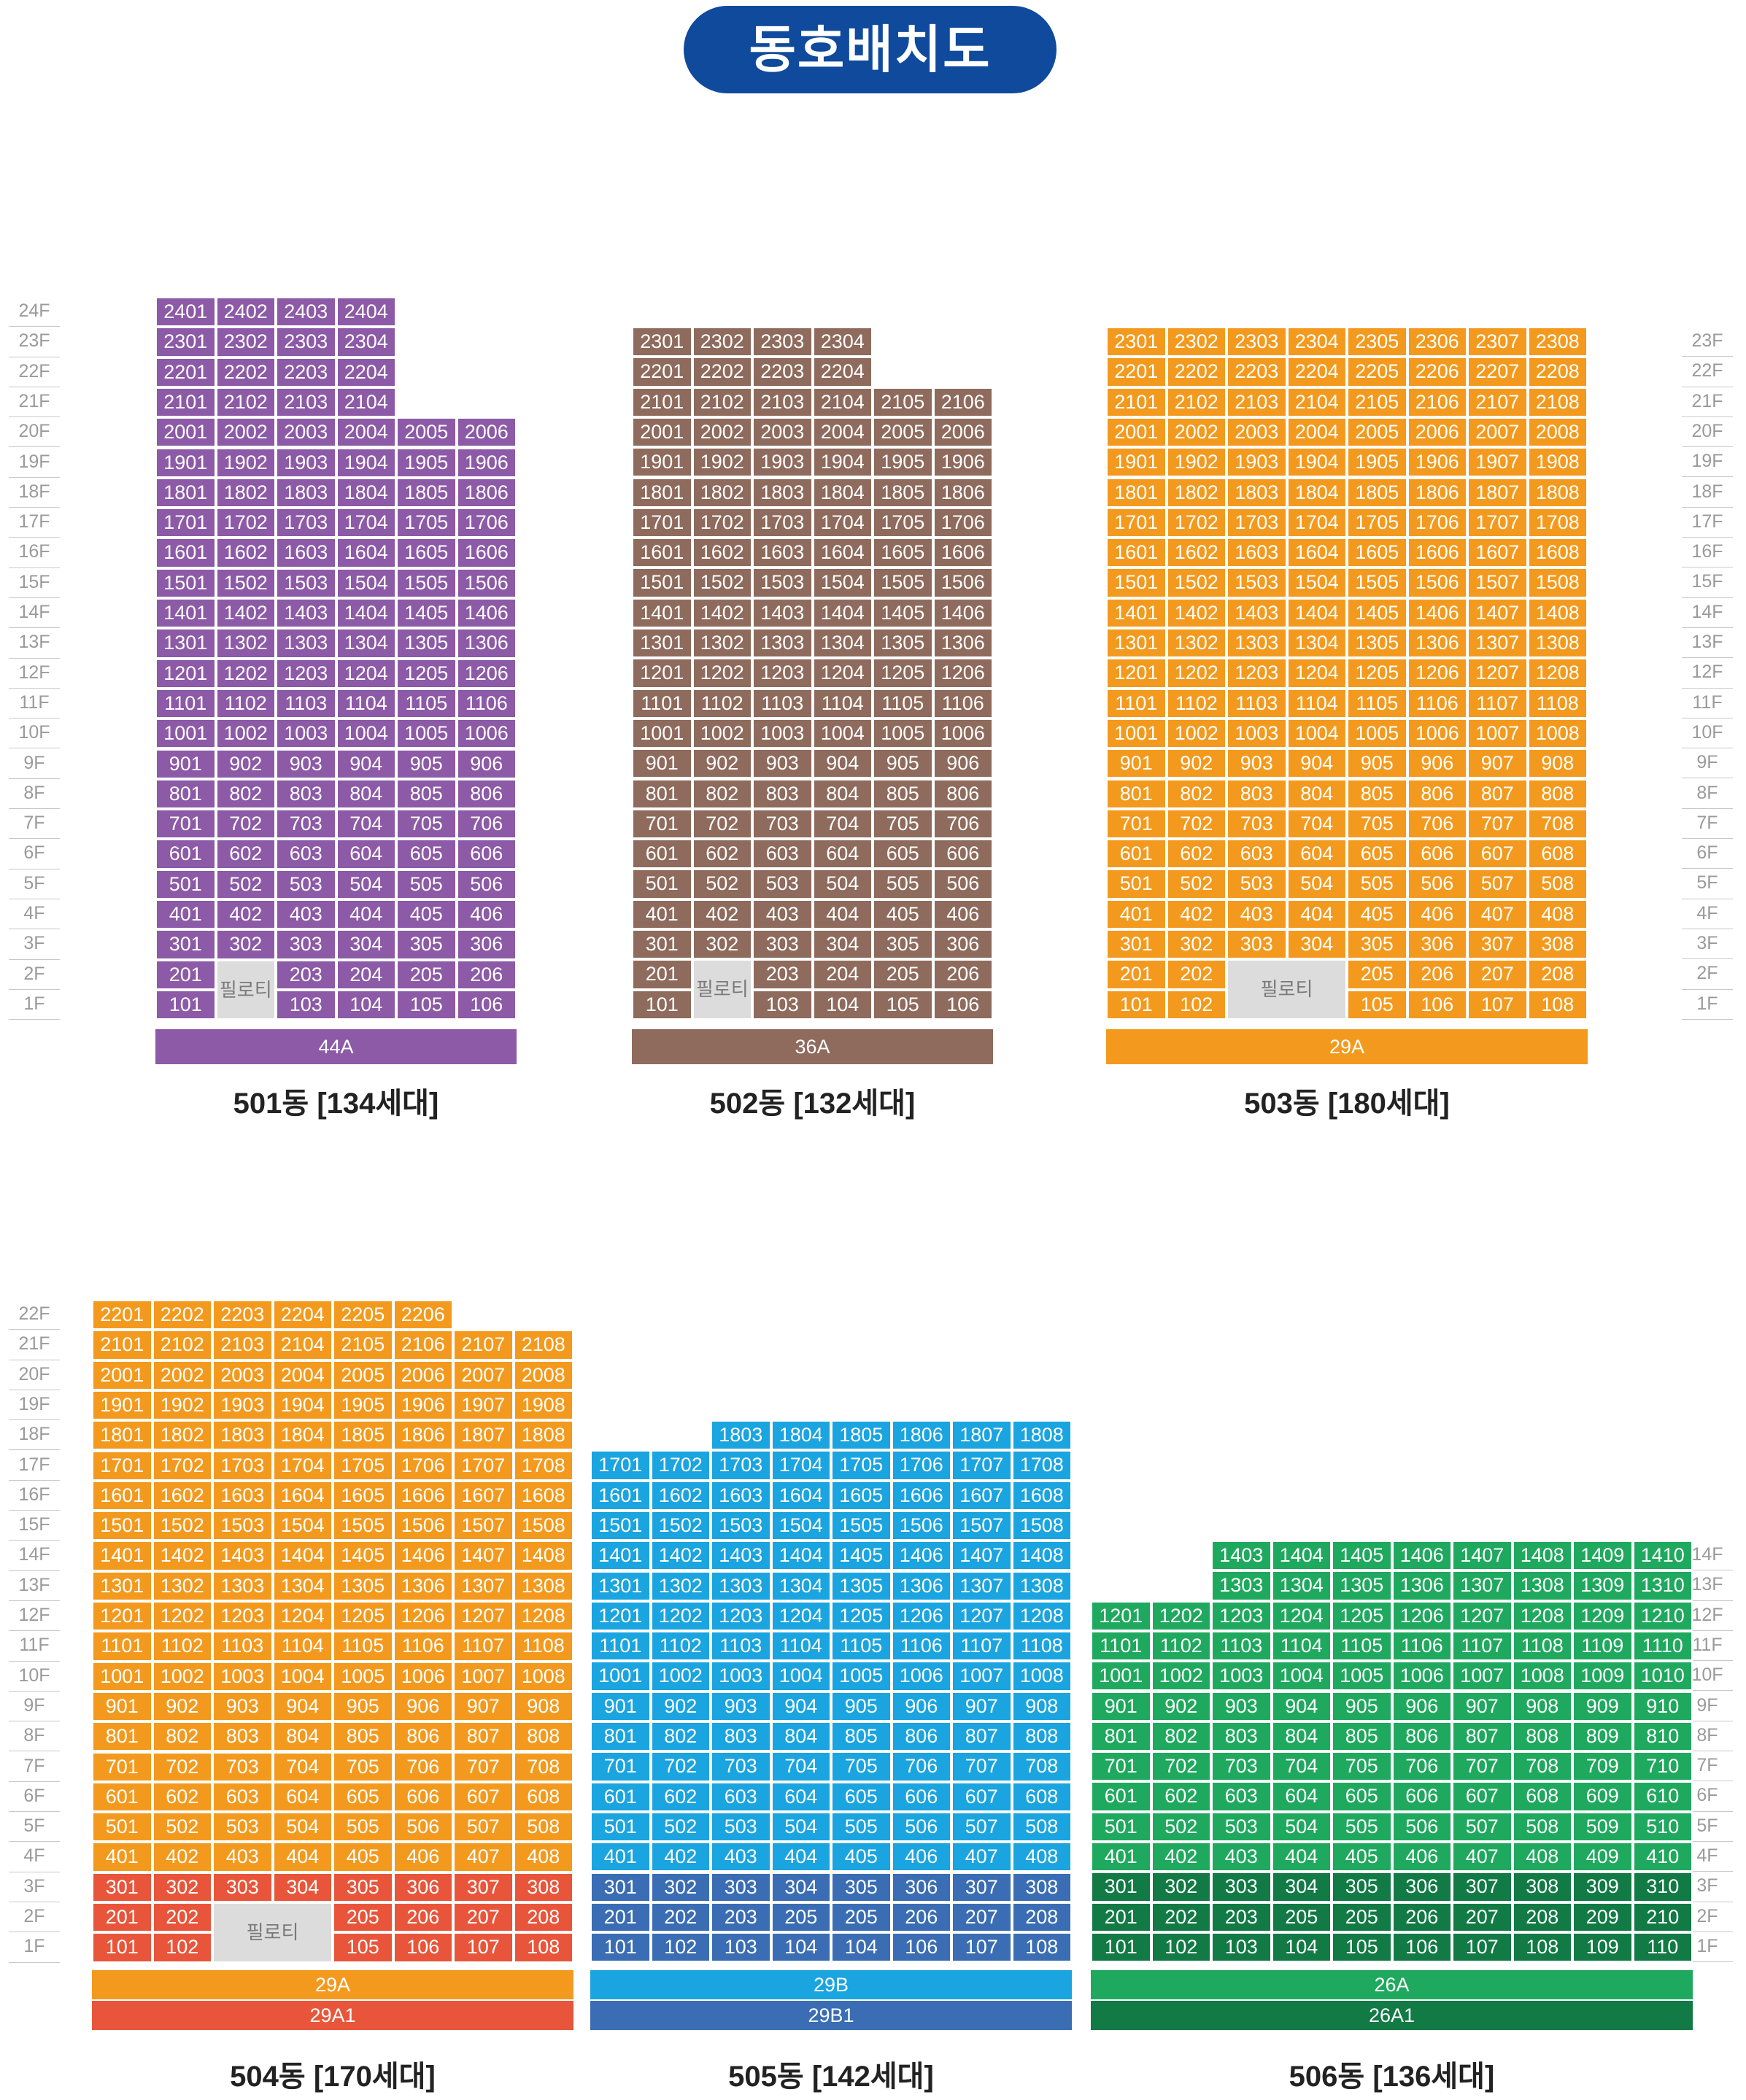 The image size is (1746, 2100). Describe the element at coordinates (543, 1526) in the screenshot. I see `unit-cell: 1508` at that location.